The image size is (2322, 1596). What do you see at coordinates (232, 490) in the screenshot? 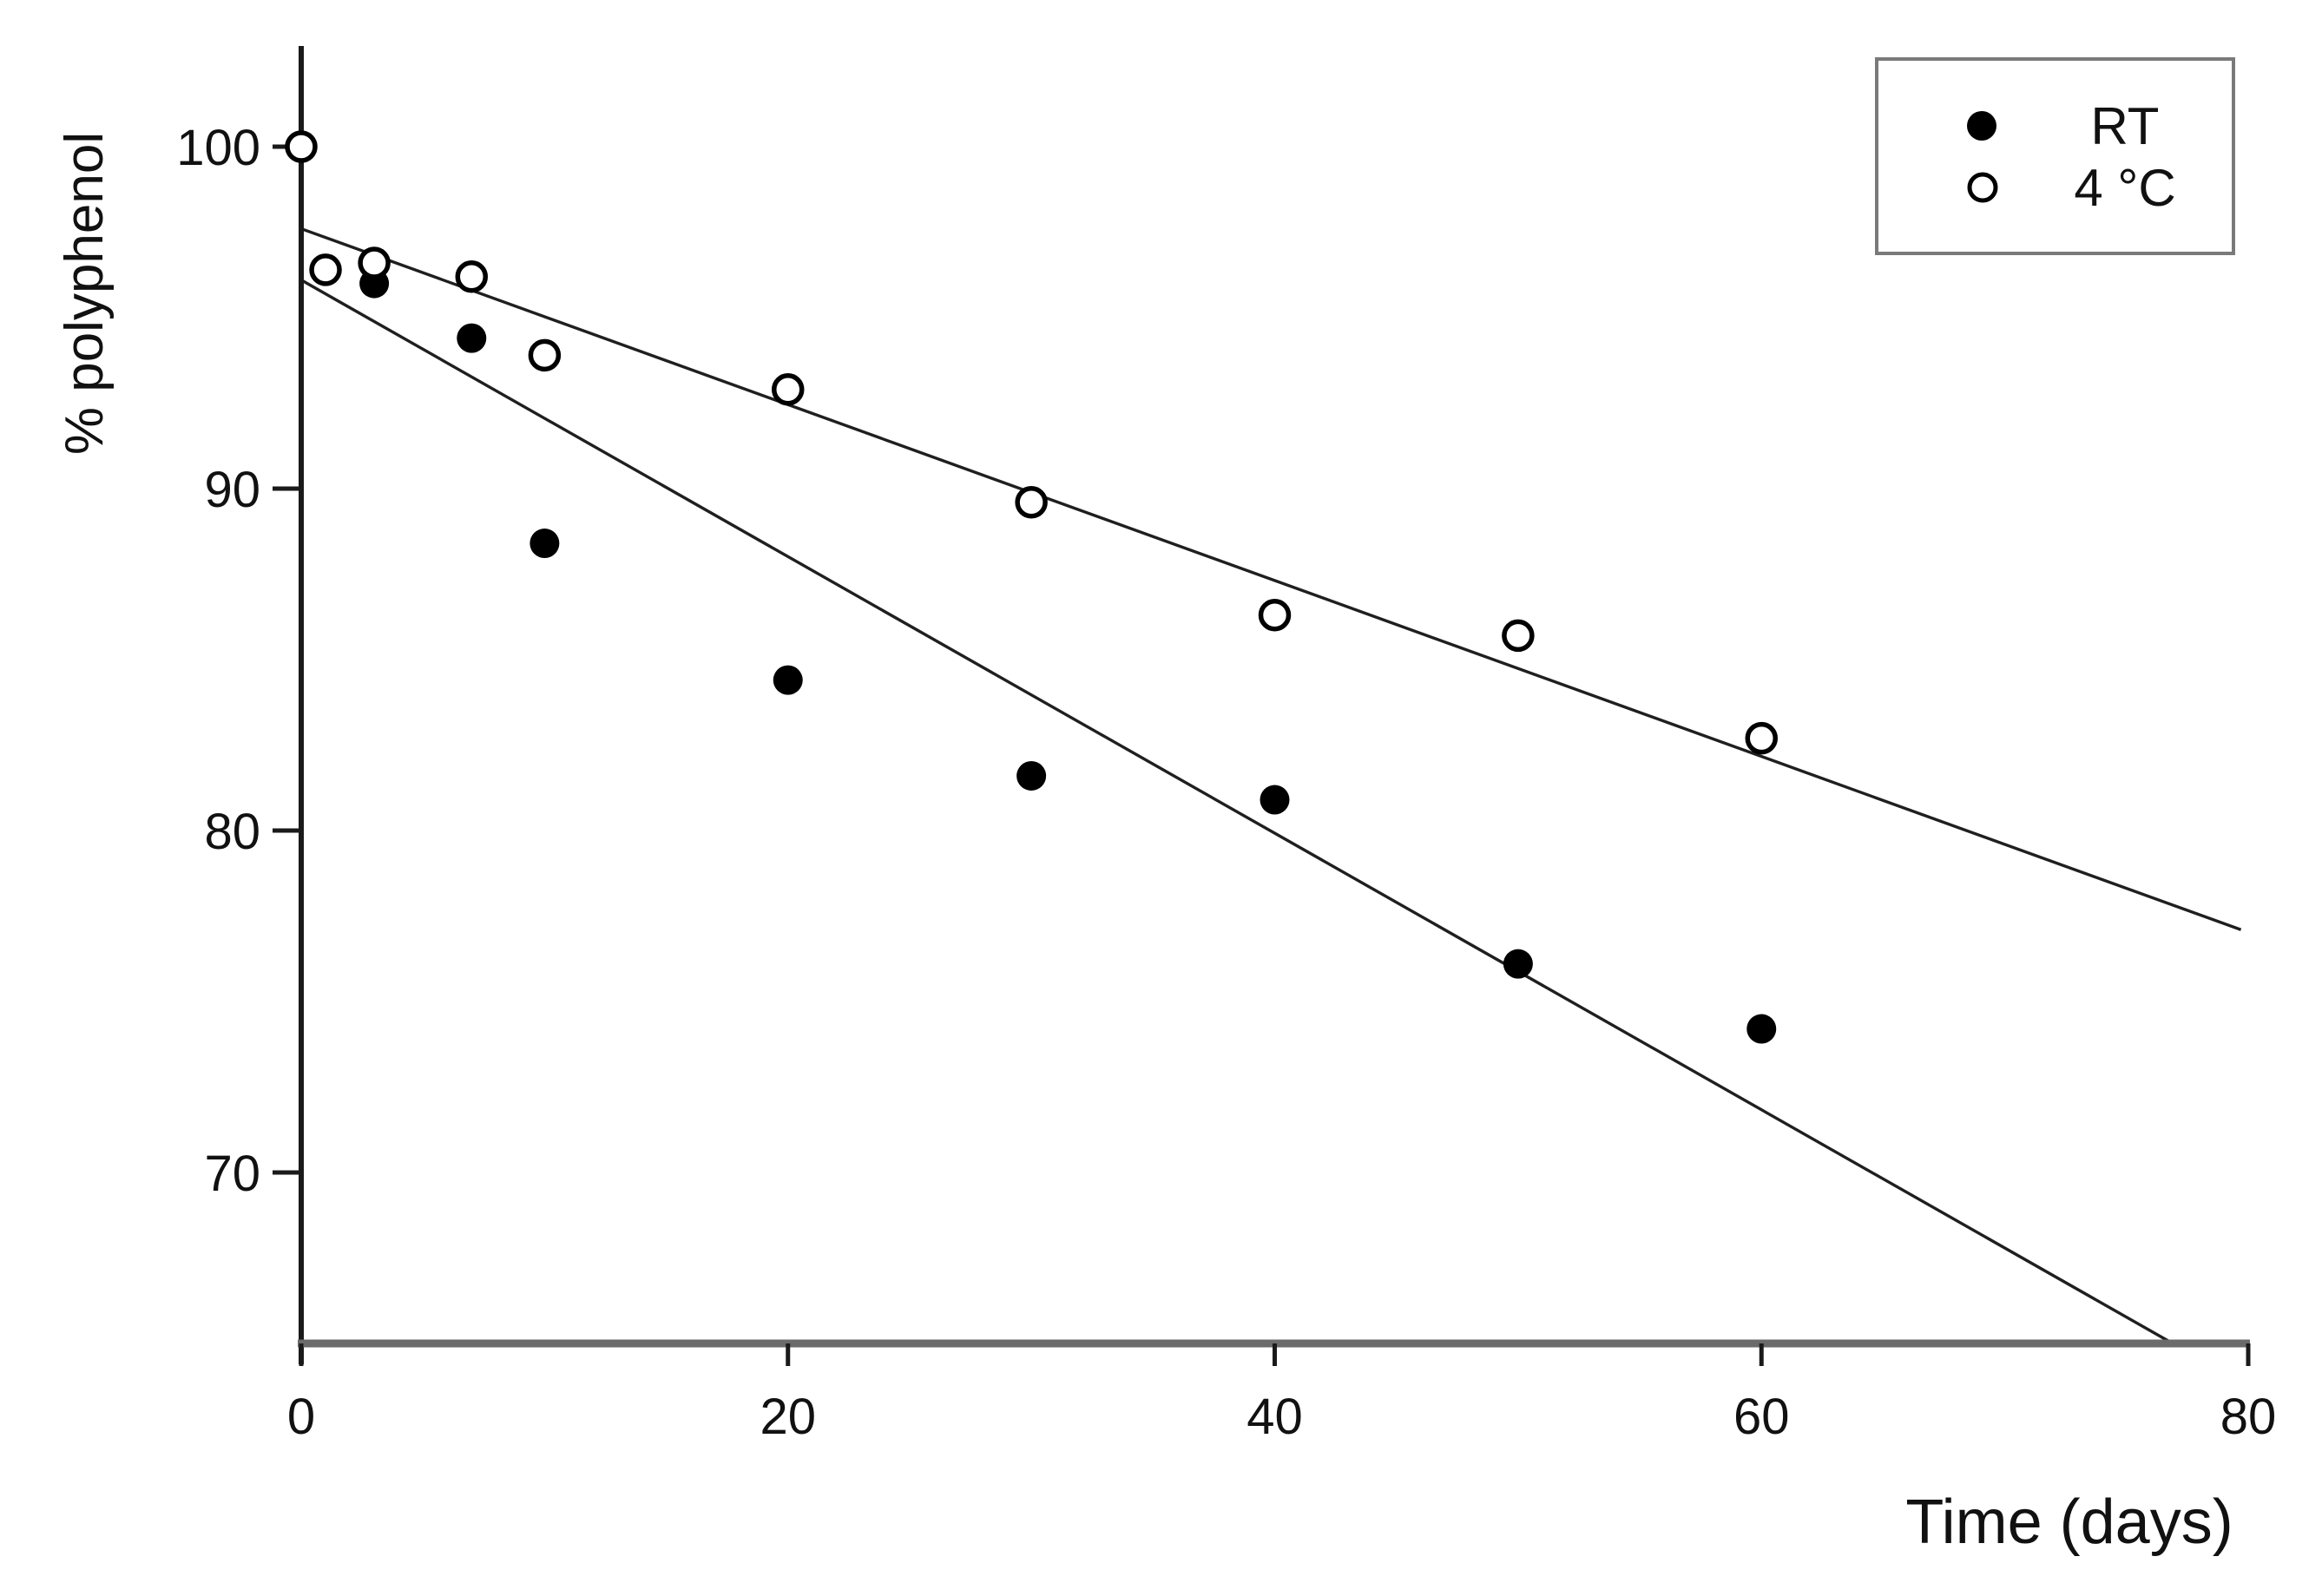
I see `y-tick-label: 90` at bounding box center [232, 490].